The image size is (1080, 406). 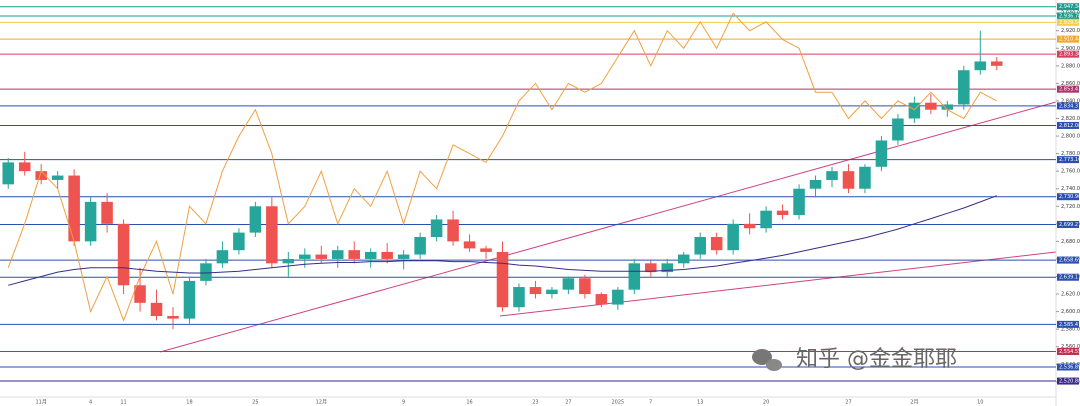 I want to click on x-tick-label: 23, so click(x=535, y=403).